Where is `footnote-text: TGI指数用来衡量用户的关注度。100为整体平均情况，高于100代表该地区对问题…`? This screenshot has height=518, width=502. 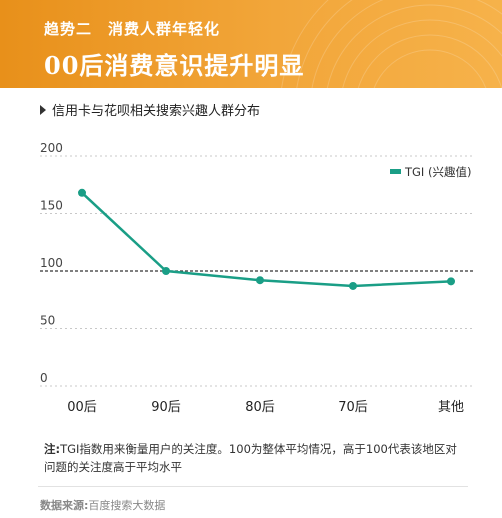
footnote-text: TGI指数用来衡量用户的关注度。100为整体平均情况，高于100代表该地区对问题… is located at coordinates (250, 458).